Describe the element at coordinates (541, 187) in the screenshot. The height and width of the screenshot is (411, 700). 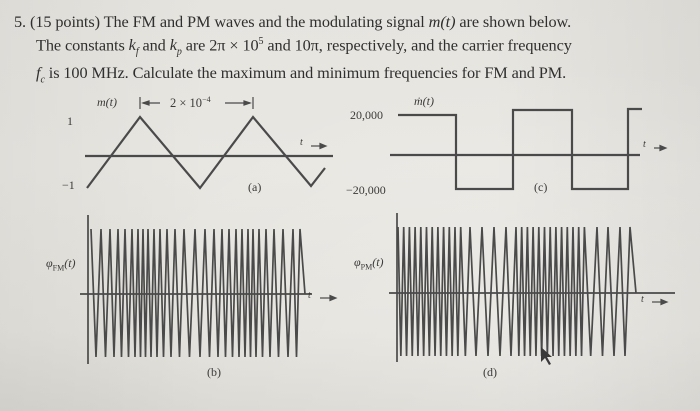
I see `plot-c-caption: (c)` at that location.